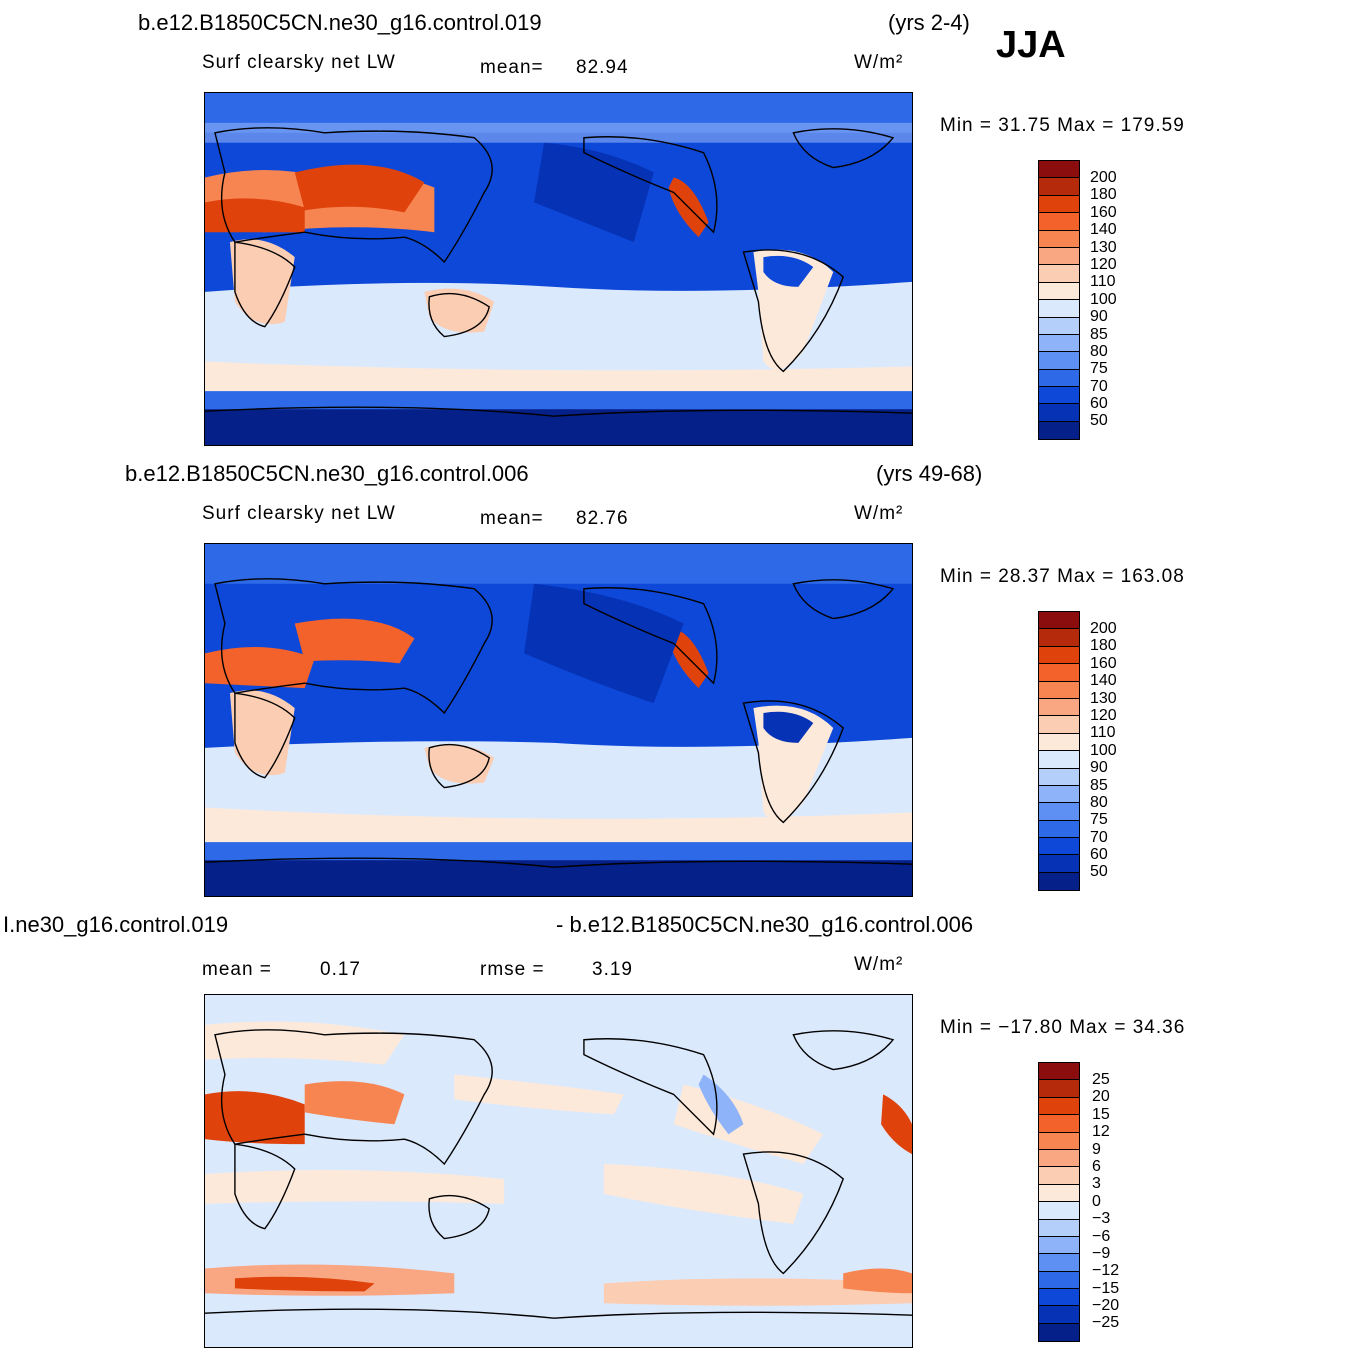  What do you see at coordinates (1101, 1132) in the screenshot?
I see `panel3-level-label: 12` at bounding box center [1101, 1132].